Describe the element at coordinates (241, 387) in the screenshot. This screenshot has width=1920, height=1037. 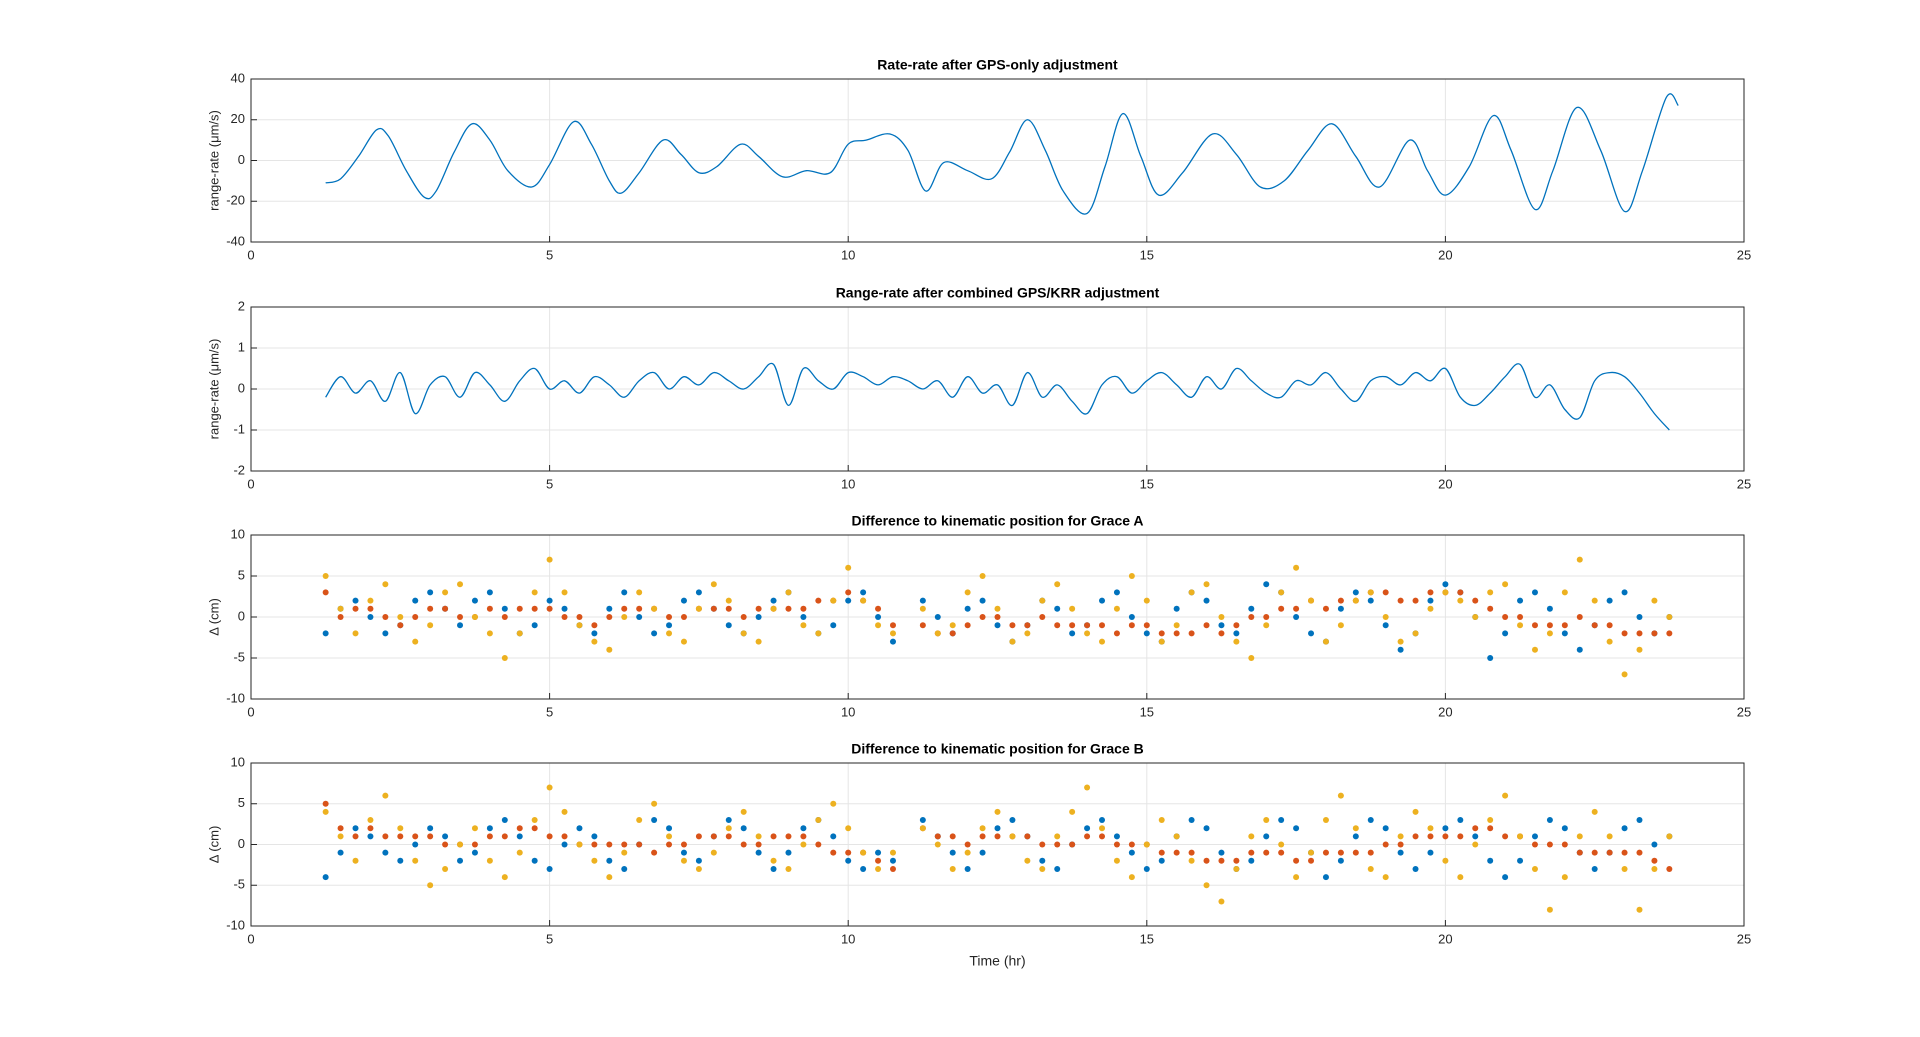
I see `y-tick-label: 0` at that location.